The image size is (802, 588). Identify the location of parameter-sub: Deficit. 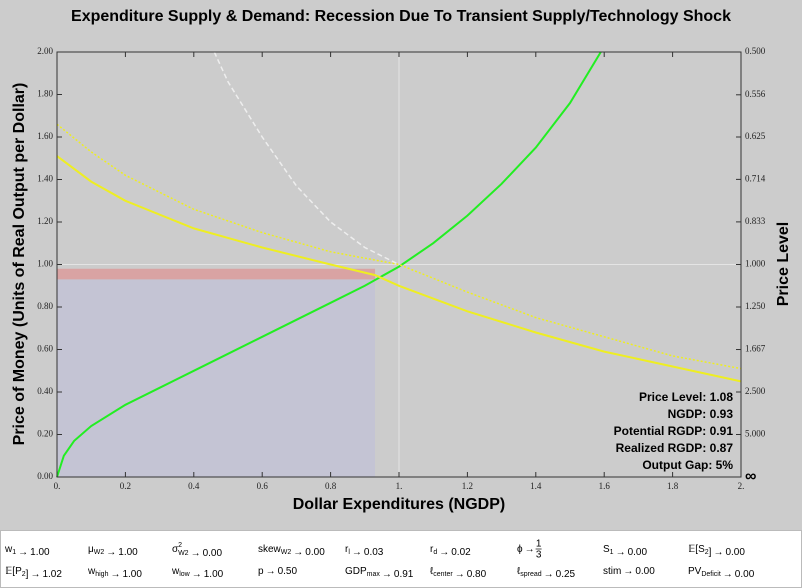
(711, 574).